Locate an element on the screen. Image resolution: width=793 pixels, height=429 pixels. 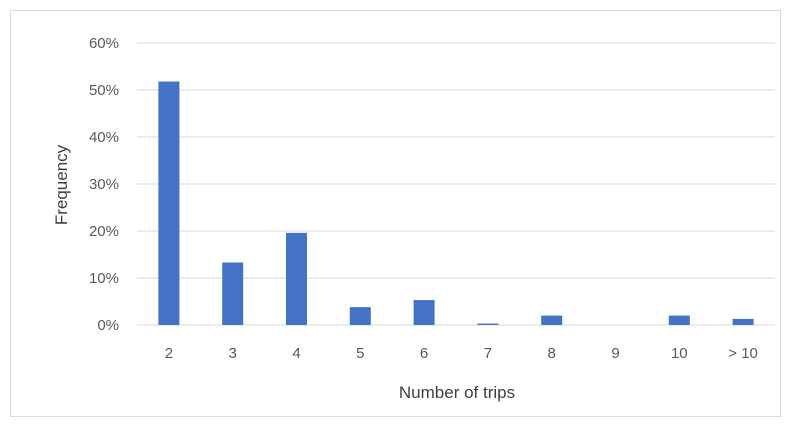
x-tick-label: 10 is located at coordinates (679, 353).